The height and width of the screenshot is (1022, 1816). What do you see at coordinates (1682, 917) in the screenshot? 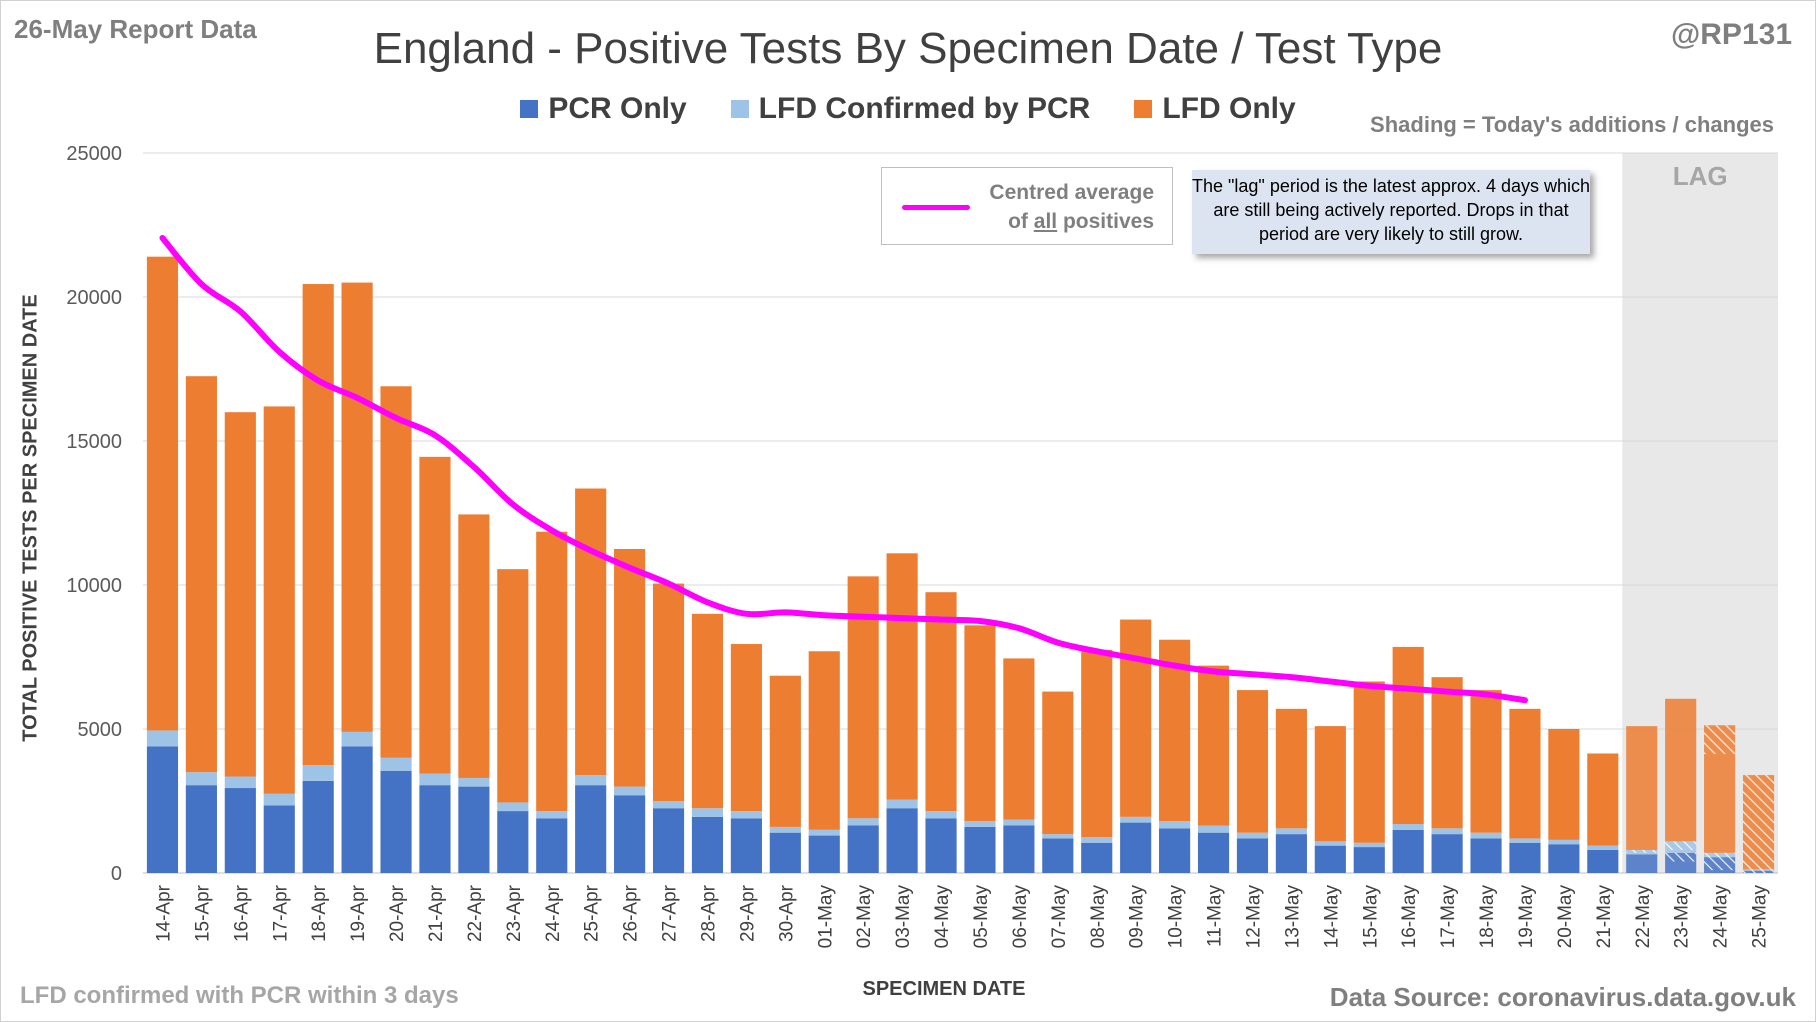
I see `x-tick-label: 23-May` at bounding box center [1682, 917].